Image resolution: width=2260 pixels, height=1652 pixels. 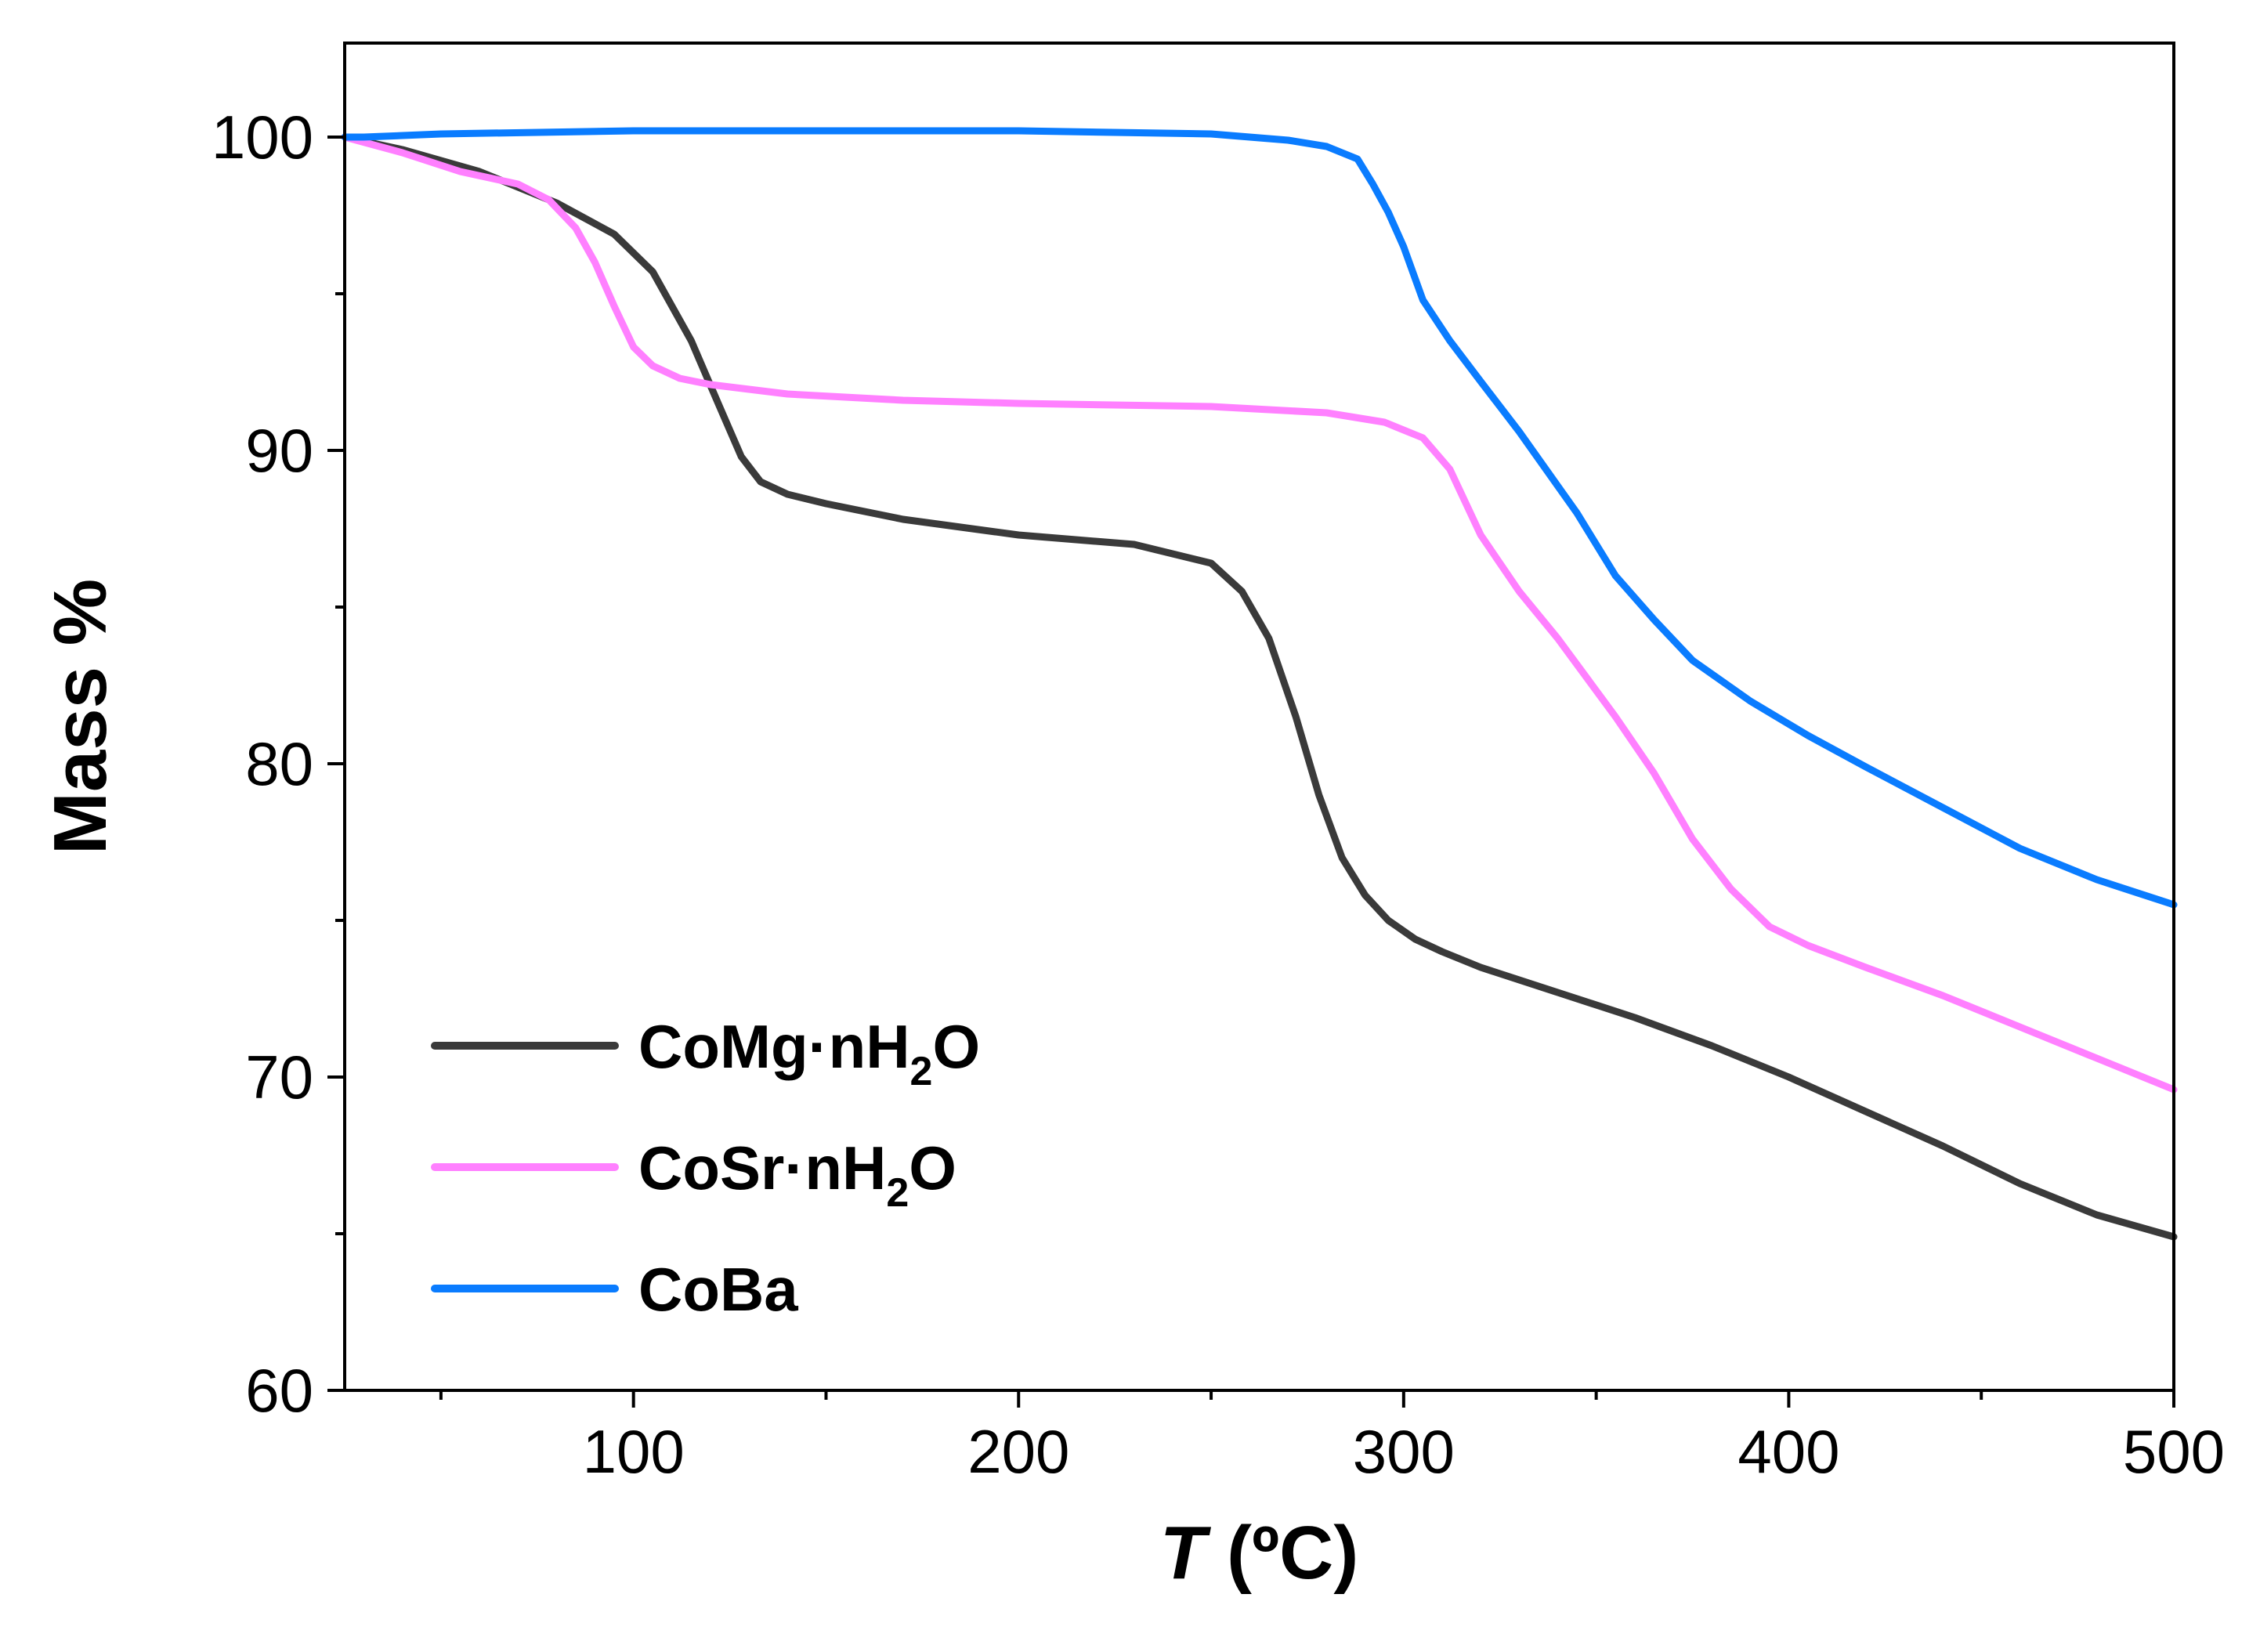 I want to click on y-tick-label: 100, so click(x=262, y=137).